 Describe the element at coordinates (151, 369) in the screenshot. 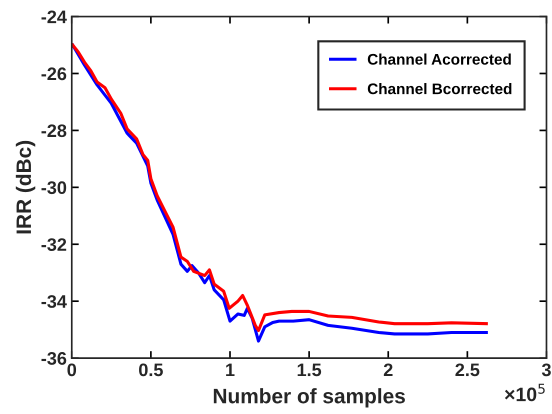

I see `x-tick-label: 0.5` at that location.